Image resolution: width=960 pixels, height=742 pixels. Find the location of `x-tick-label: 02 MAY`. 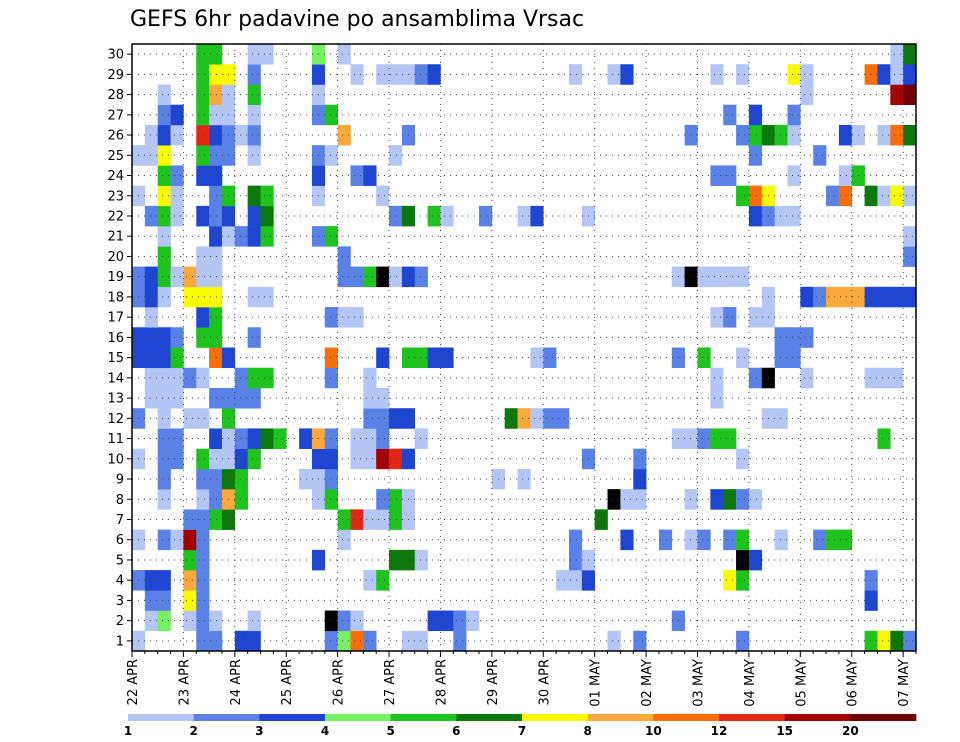

x-tick-label: 02 MAY is located at coordinates (647, 683).